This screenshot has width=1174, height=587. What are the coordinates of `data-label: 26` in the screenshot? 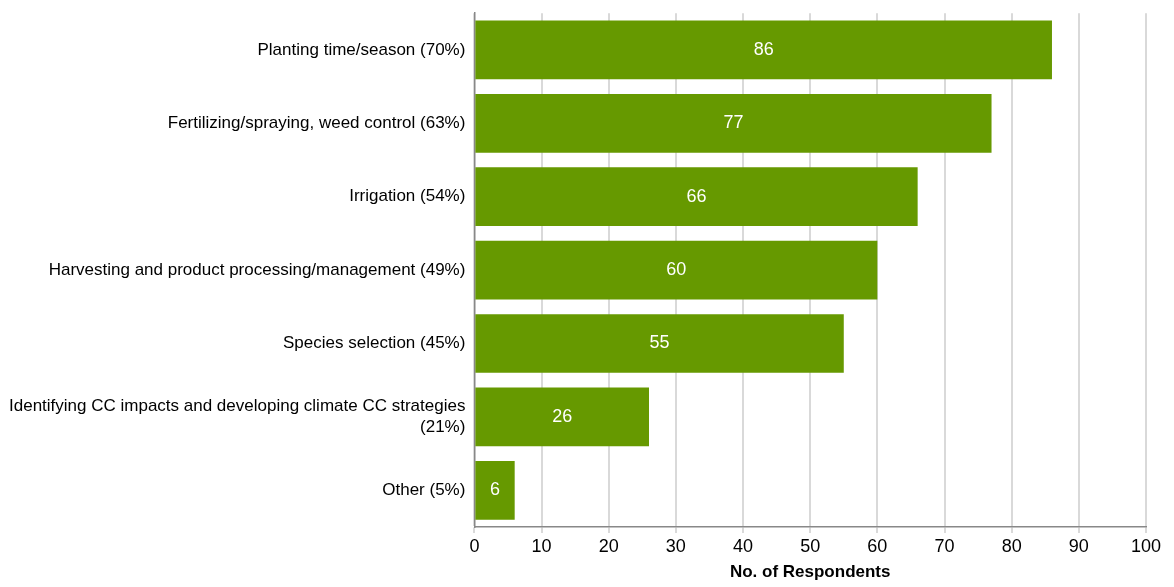 It's located at (562, 415).